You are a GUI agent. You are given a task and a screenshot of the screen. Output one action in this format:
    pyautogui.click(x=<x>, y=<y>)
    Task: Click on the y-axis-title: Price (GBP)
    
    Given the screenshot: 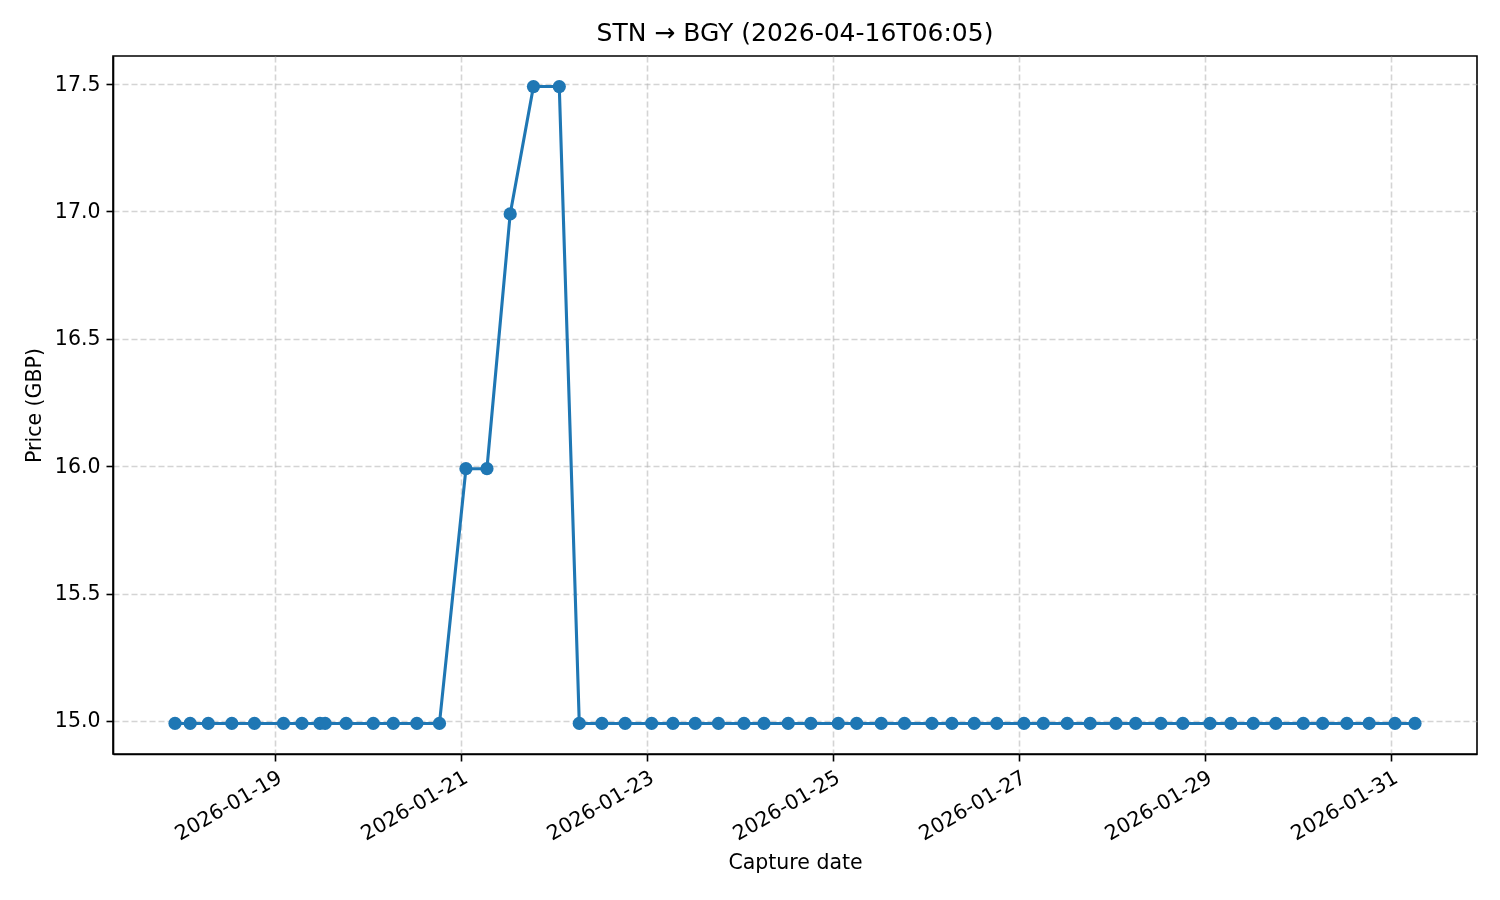 What is the action you would take?
    pyautogui.click(x=33, y=405)
    